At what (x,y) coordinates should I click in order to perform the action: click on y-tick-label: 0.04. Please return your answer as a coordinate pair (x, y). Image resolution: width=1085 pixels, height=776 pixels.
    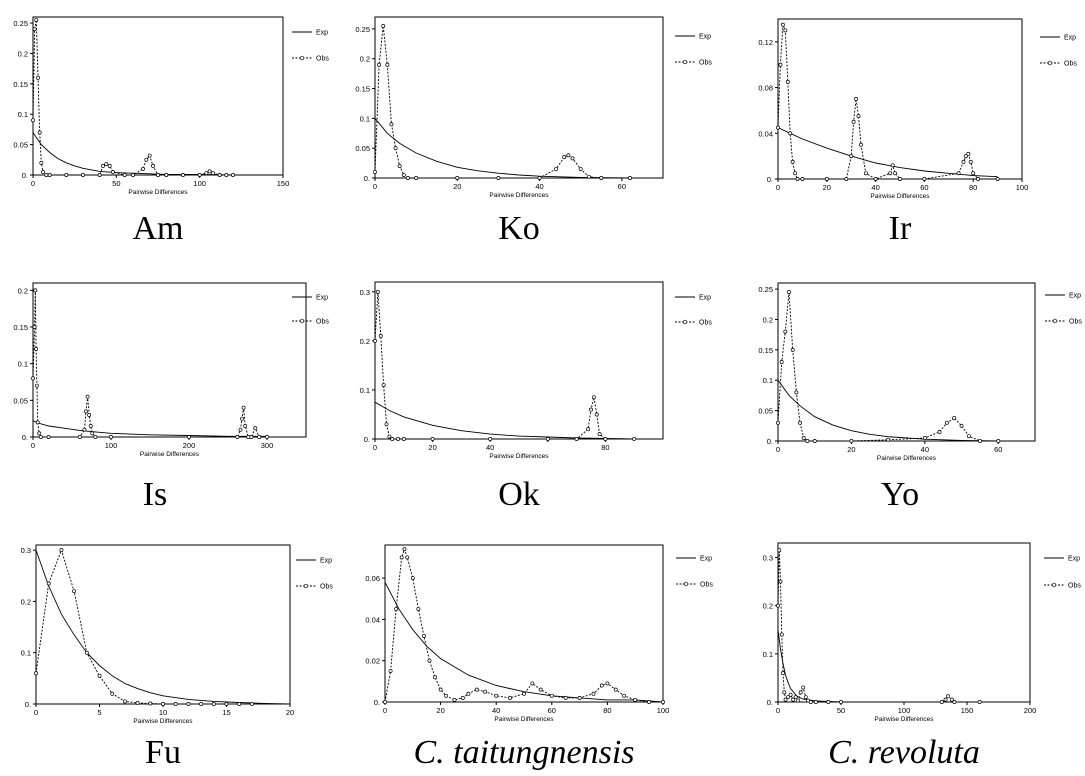
    Looking at the image, I should click on (372, 619).